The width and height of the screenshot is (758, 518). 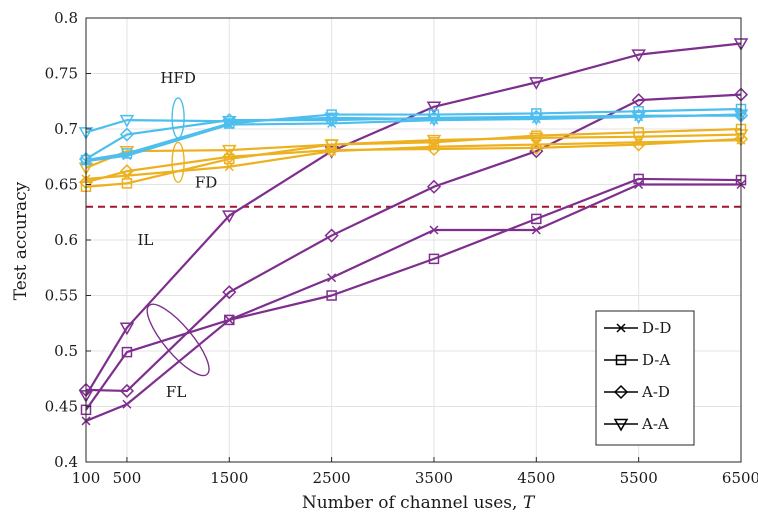 What do you see at coordinates (536, 478) in the screenshot?
I see `x-tick-label: 4500` at bounding box center [536, 478].